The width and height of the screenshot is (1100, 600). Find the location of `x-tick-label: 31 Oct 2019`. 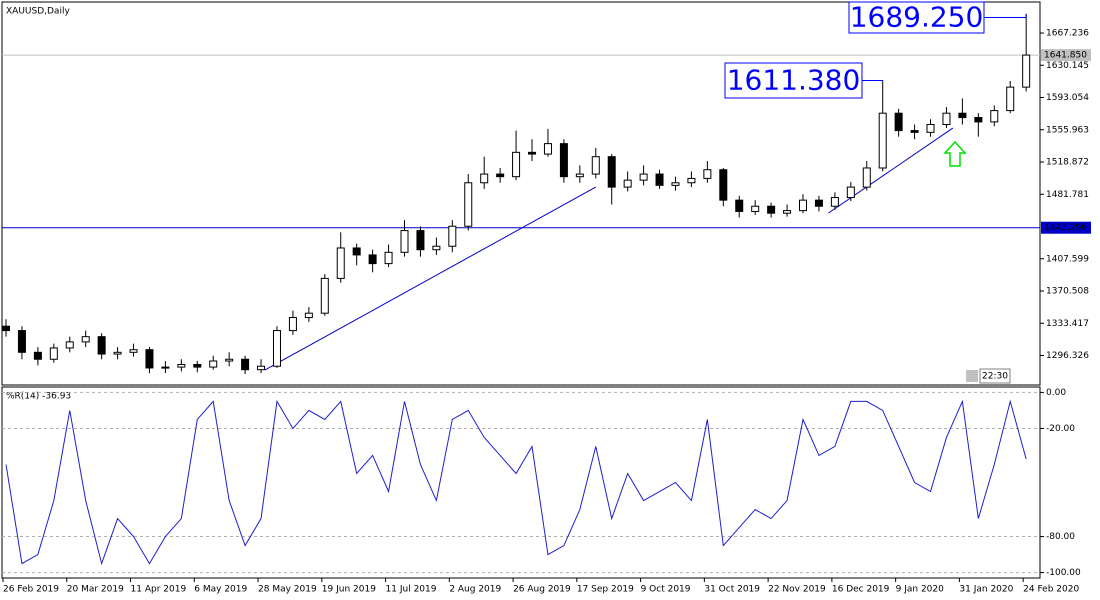

x-tick-label: 31 Oct 2019 is located at coordinates (732, 590).